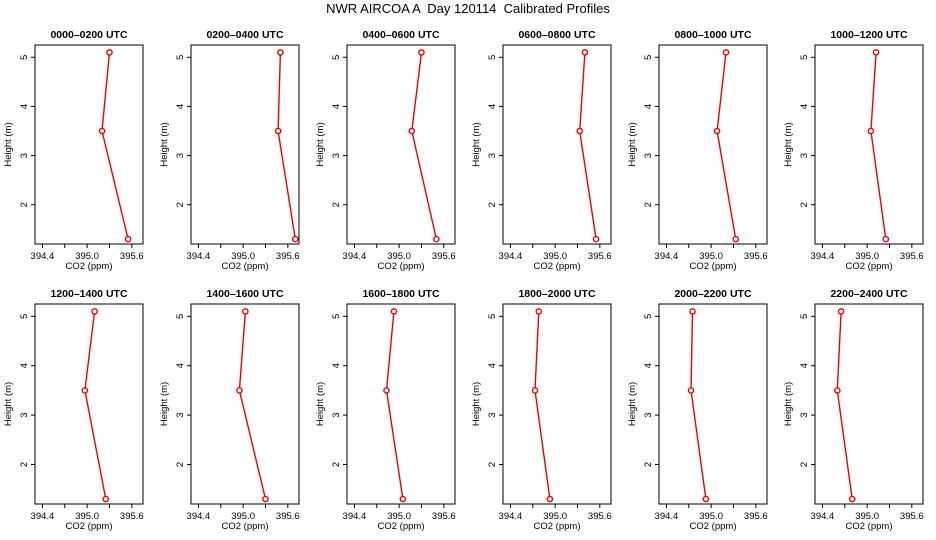  What do you see at coordinates (556, 294) in the screenshot?
I see `panel-title: 1800–2000 UTC` at bounding box center [556, 294].